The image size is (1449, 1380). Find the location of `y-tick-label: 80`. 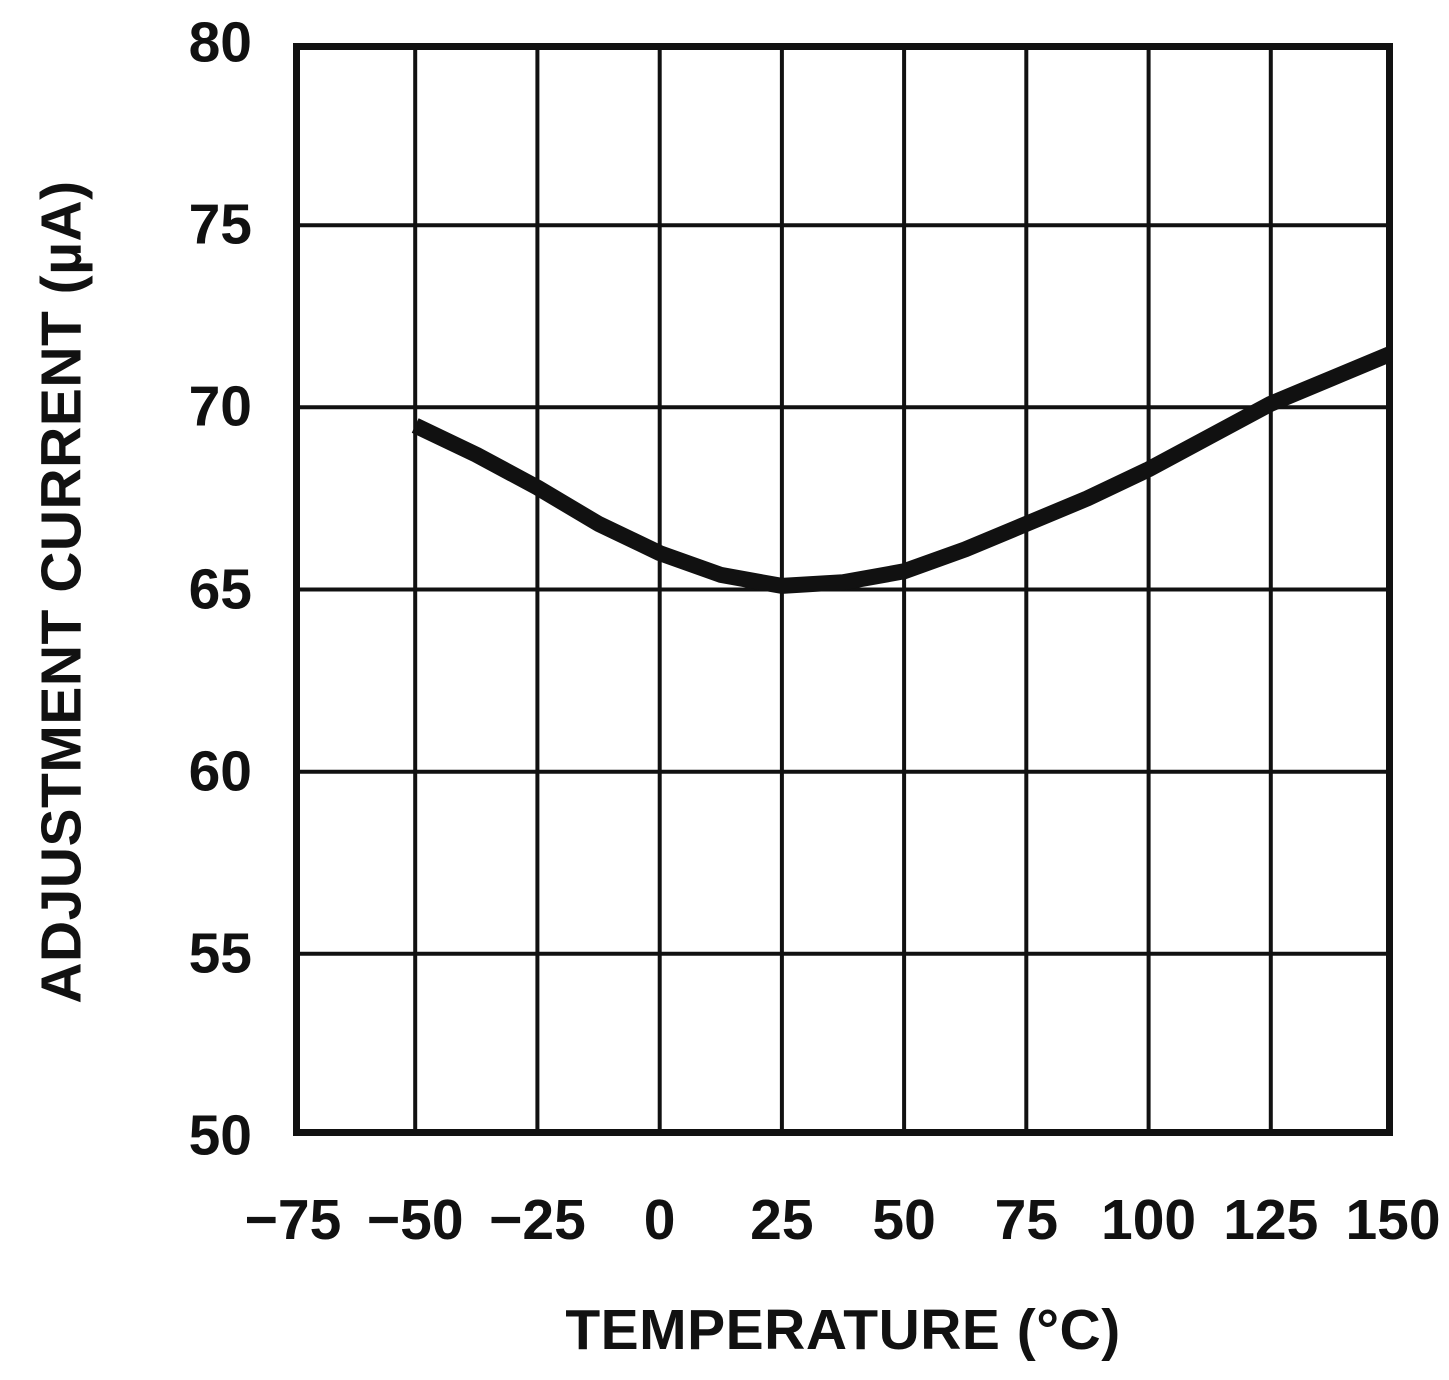

y-tick-label: 80 is located at coordinates (220, 42).